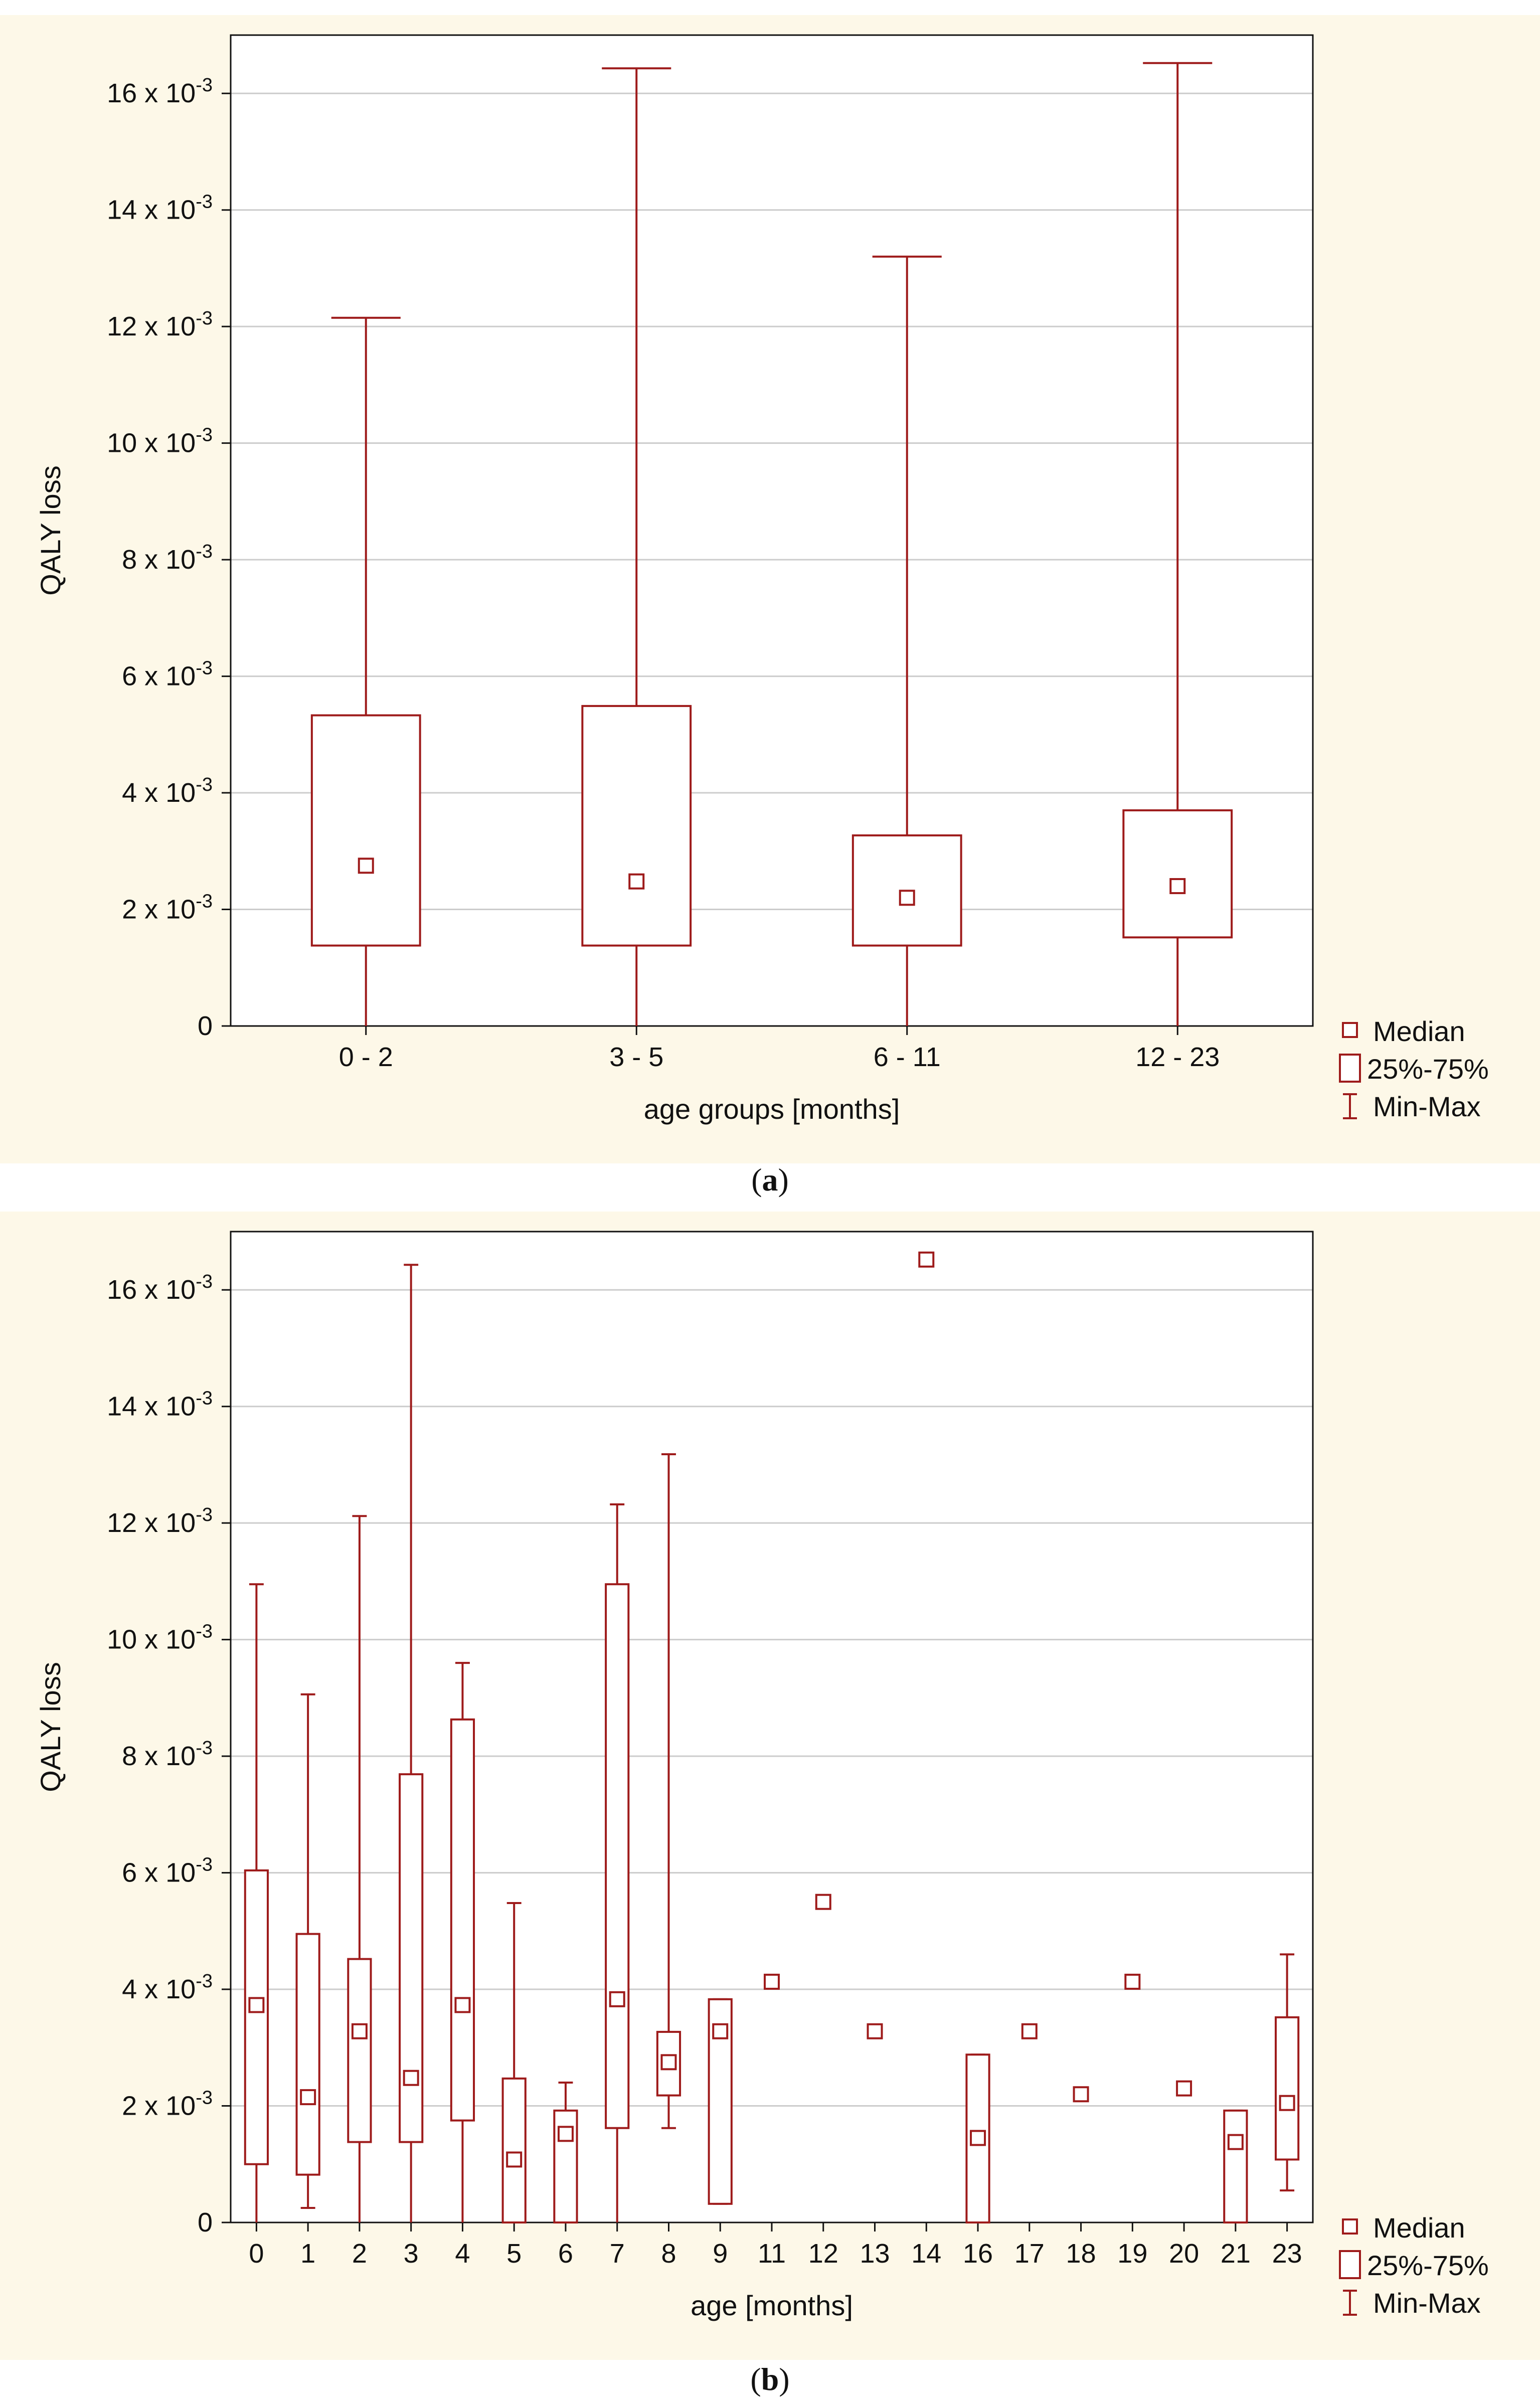 The width and height of the screenshot is (1540, 2403). I want to click on x-tick-label: 6, so click(566, 2254).